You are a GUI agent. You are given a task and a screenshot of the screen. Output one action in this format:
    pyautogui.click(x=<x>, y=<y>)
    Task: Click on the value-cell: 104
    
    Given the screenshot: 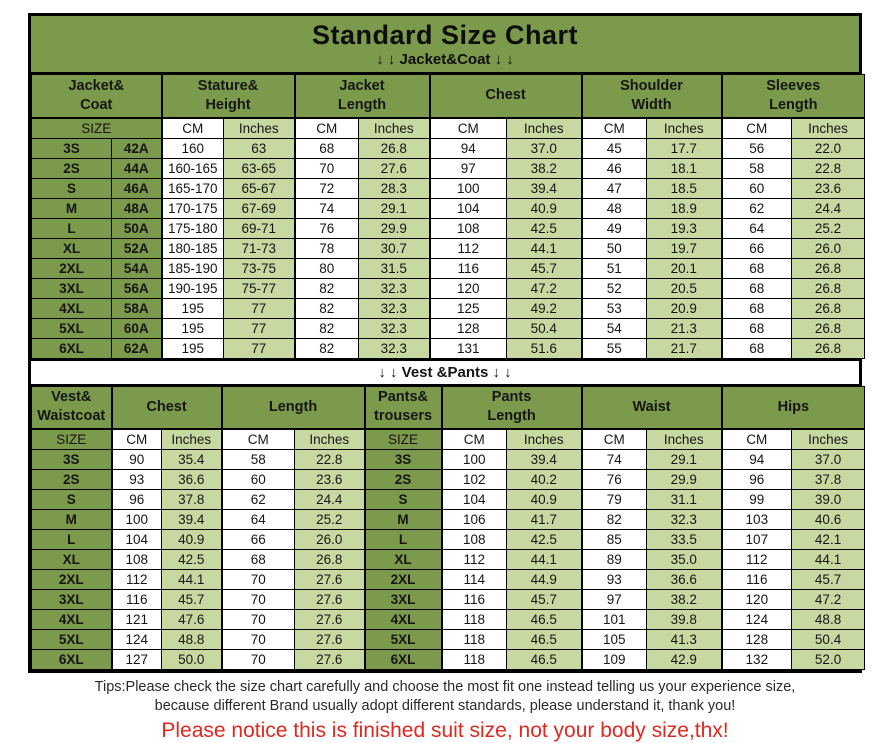 What is the action you would take?
    pyautogui.click(x=136, y=539)
    